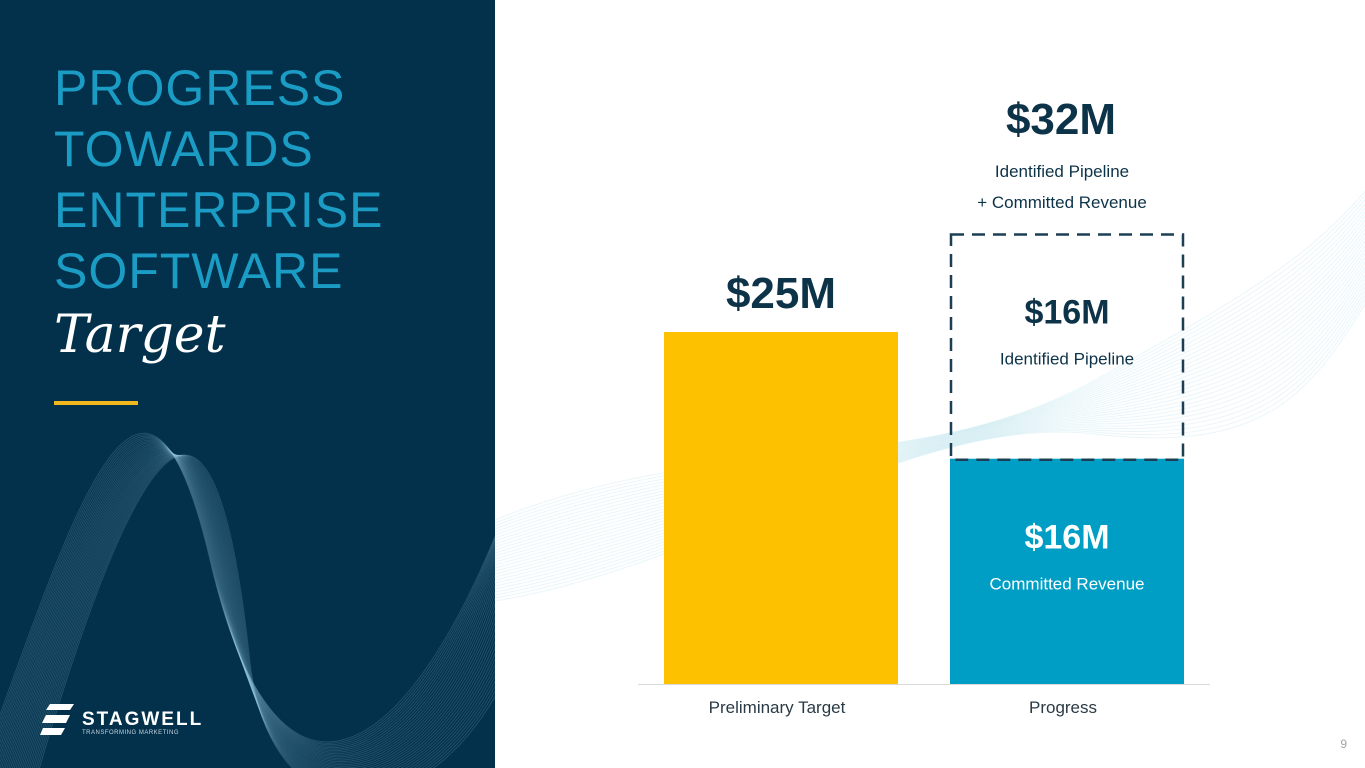 The width and height of the screenshot is (1365, 768). What do you see at coordinates (200, 88) in the screenshot?
I see `title-line: PROGRESS` at bounding box center [200, 88].